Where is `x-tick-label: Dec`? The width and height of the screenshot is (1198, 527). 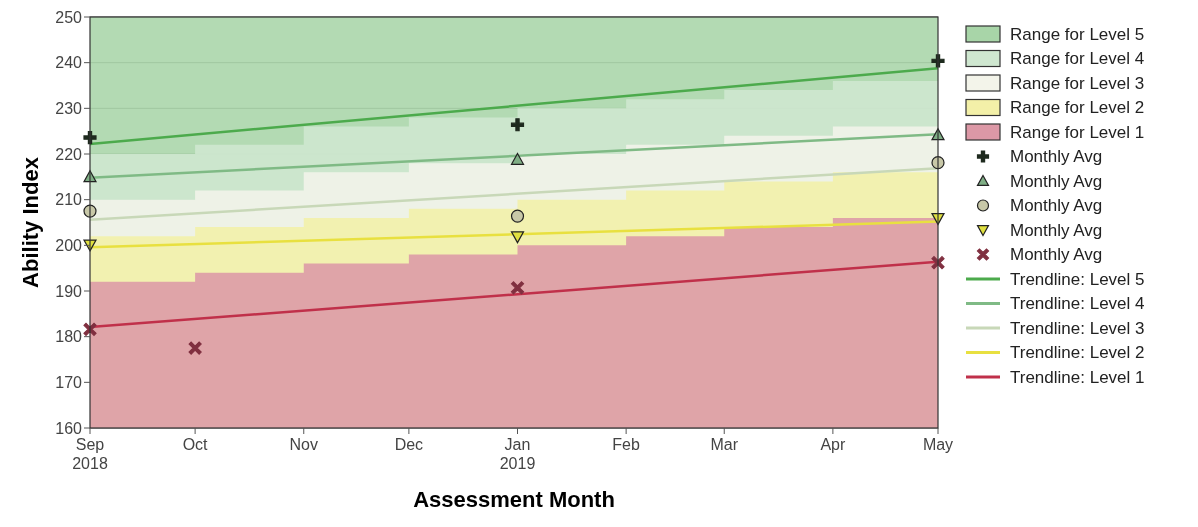
x-tick-label: Dec is located at coordinates (409, 444).